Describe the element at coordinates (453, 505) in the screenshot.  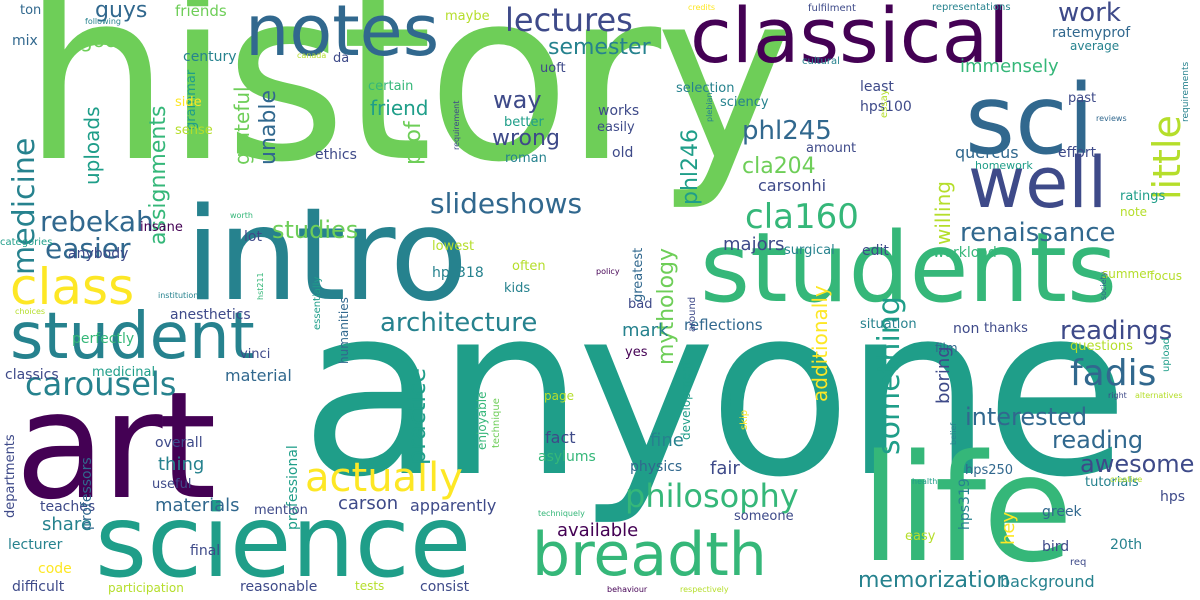
I see `word: apparently` at that location.